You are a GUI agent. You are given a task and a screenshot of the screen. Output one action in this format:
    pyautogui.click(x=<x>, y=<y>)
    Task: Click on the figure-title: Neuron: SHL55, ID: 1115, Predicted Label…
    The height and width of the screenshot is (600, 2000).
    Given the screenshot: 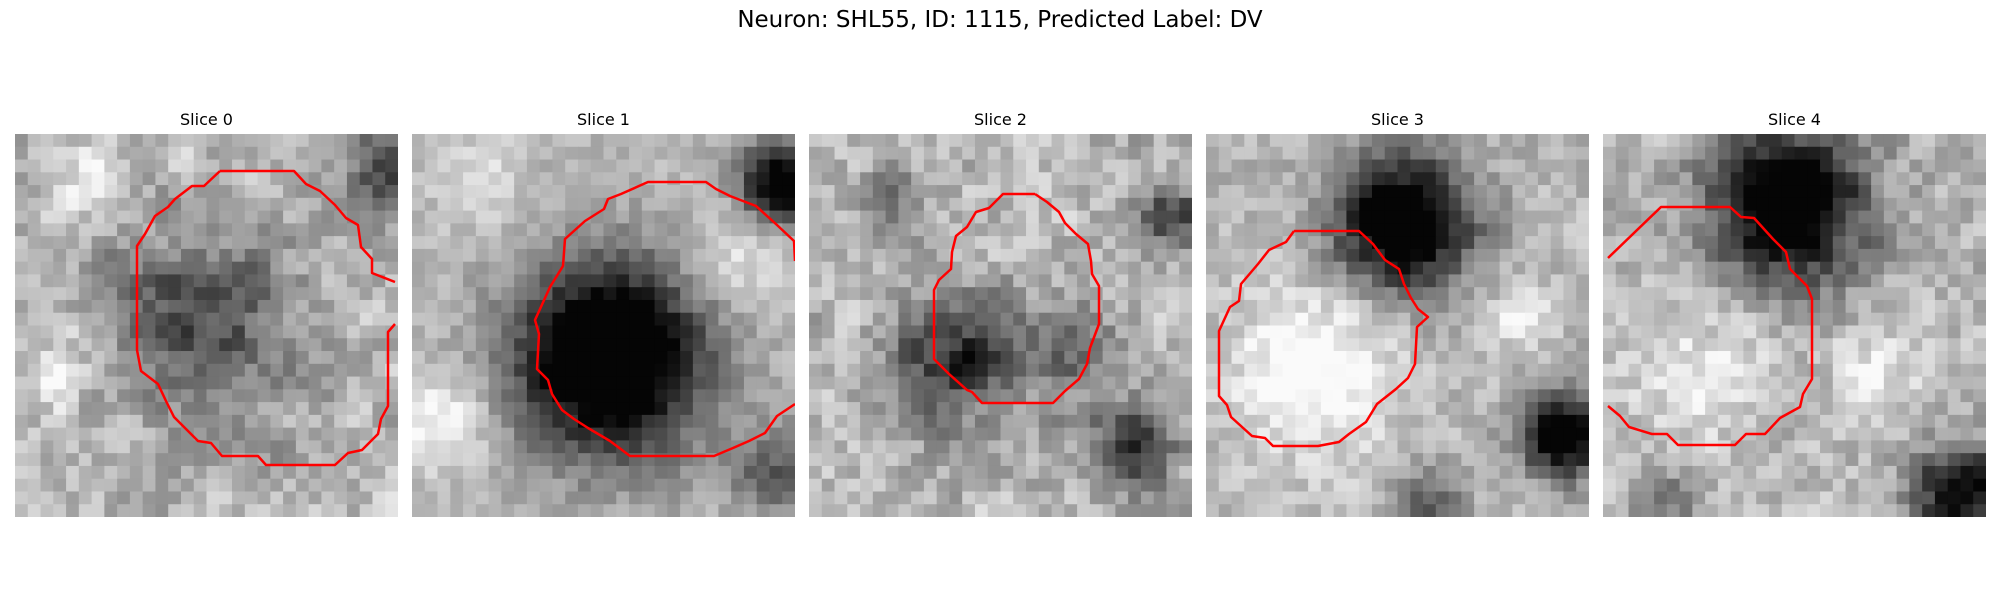 What is the action you would take?
    pyautogui.click(x=1000, y=20)
    